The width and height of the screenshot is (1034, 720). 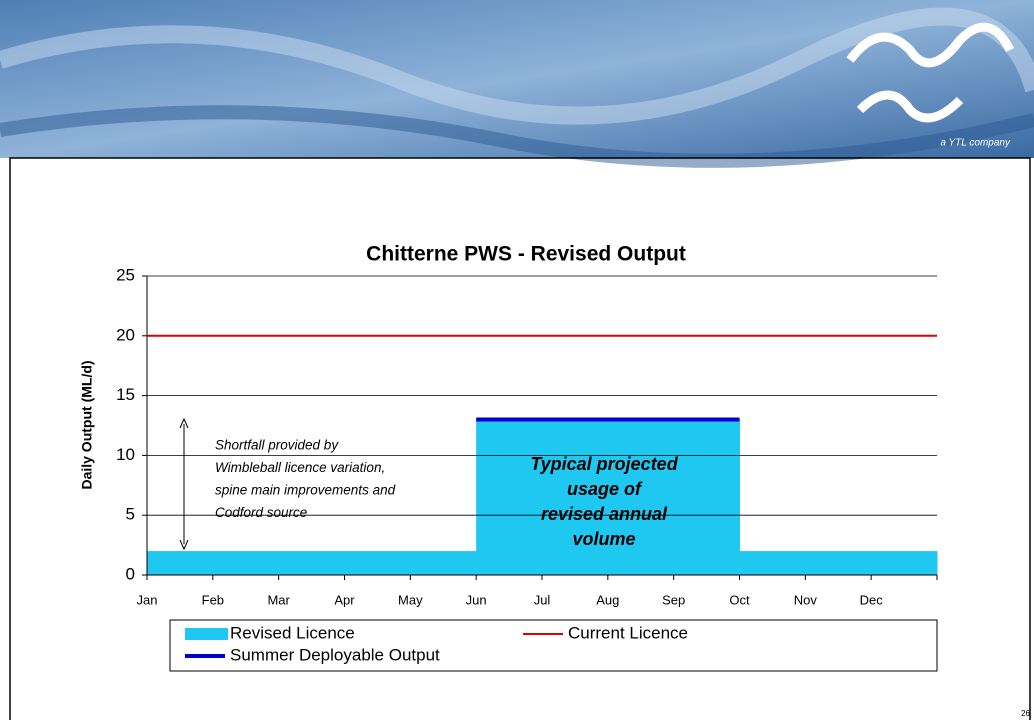 What do you see at coordinates (542, 599) in the screenshot?
I see `x-tick-label: Jul` at bounding box center [542, 599].